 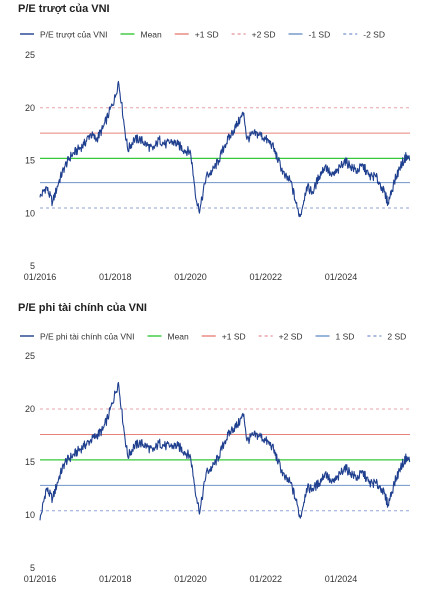 What do you see at coordinates (396, 337) in the screenshot?
I see `legend-label-minus-2sd: 2 SD` at bounding box center [396, 337].